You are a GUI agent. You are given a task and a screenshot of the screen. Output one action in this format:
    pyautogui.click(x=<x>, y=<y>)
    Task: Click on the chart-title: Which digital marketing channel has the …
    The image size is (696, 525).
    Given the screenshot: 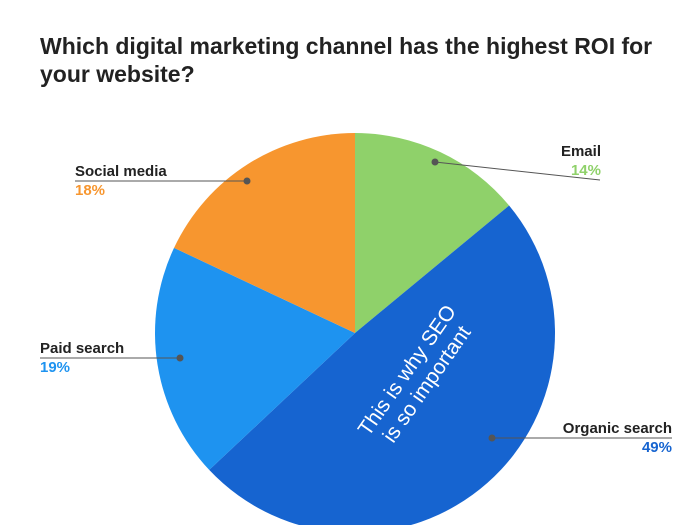 What is the action you would take?
    pyautogui.click(x=346, y=60)
    